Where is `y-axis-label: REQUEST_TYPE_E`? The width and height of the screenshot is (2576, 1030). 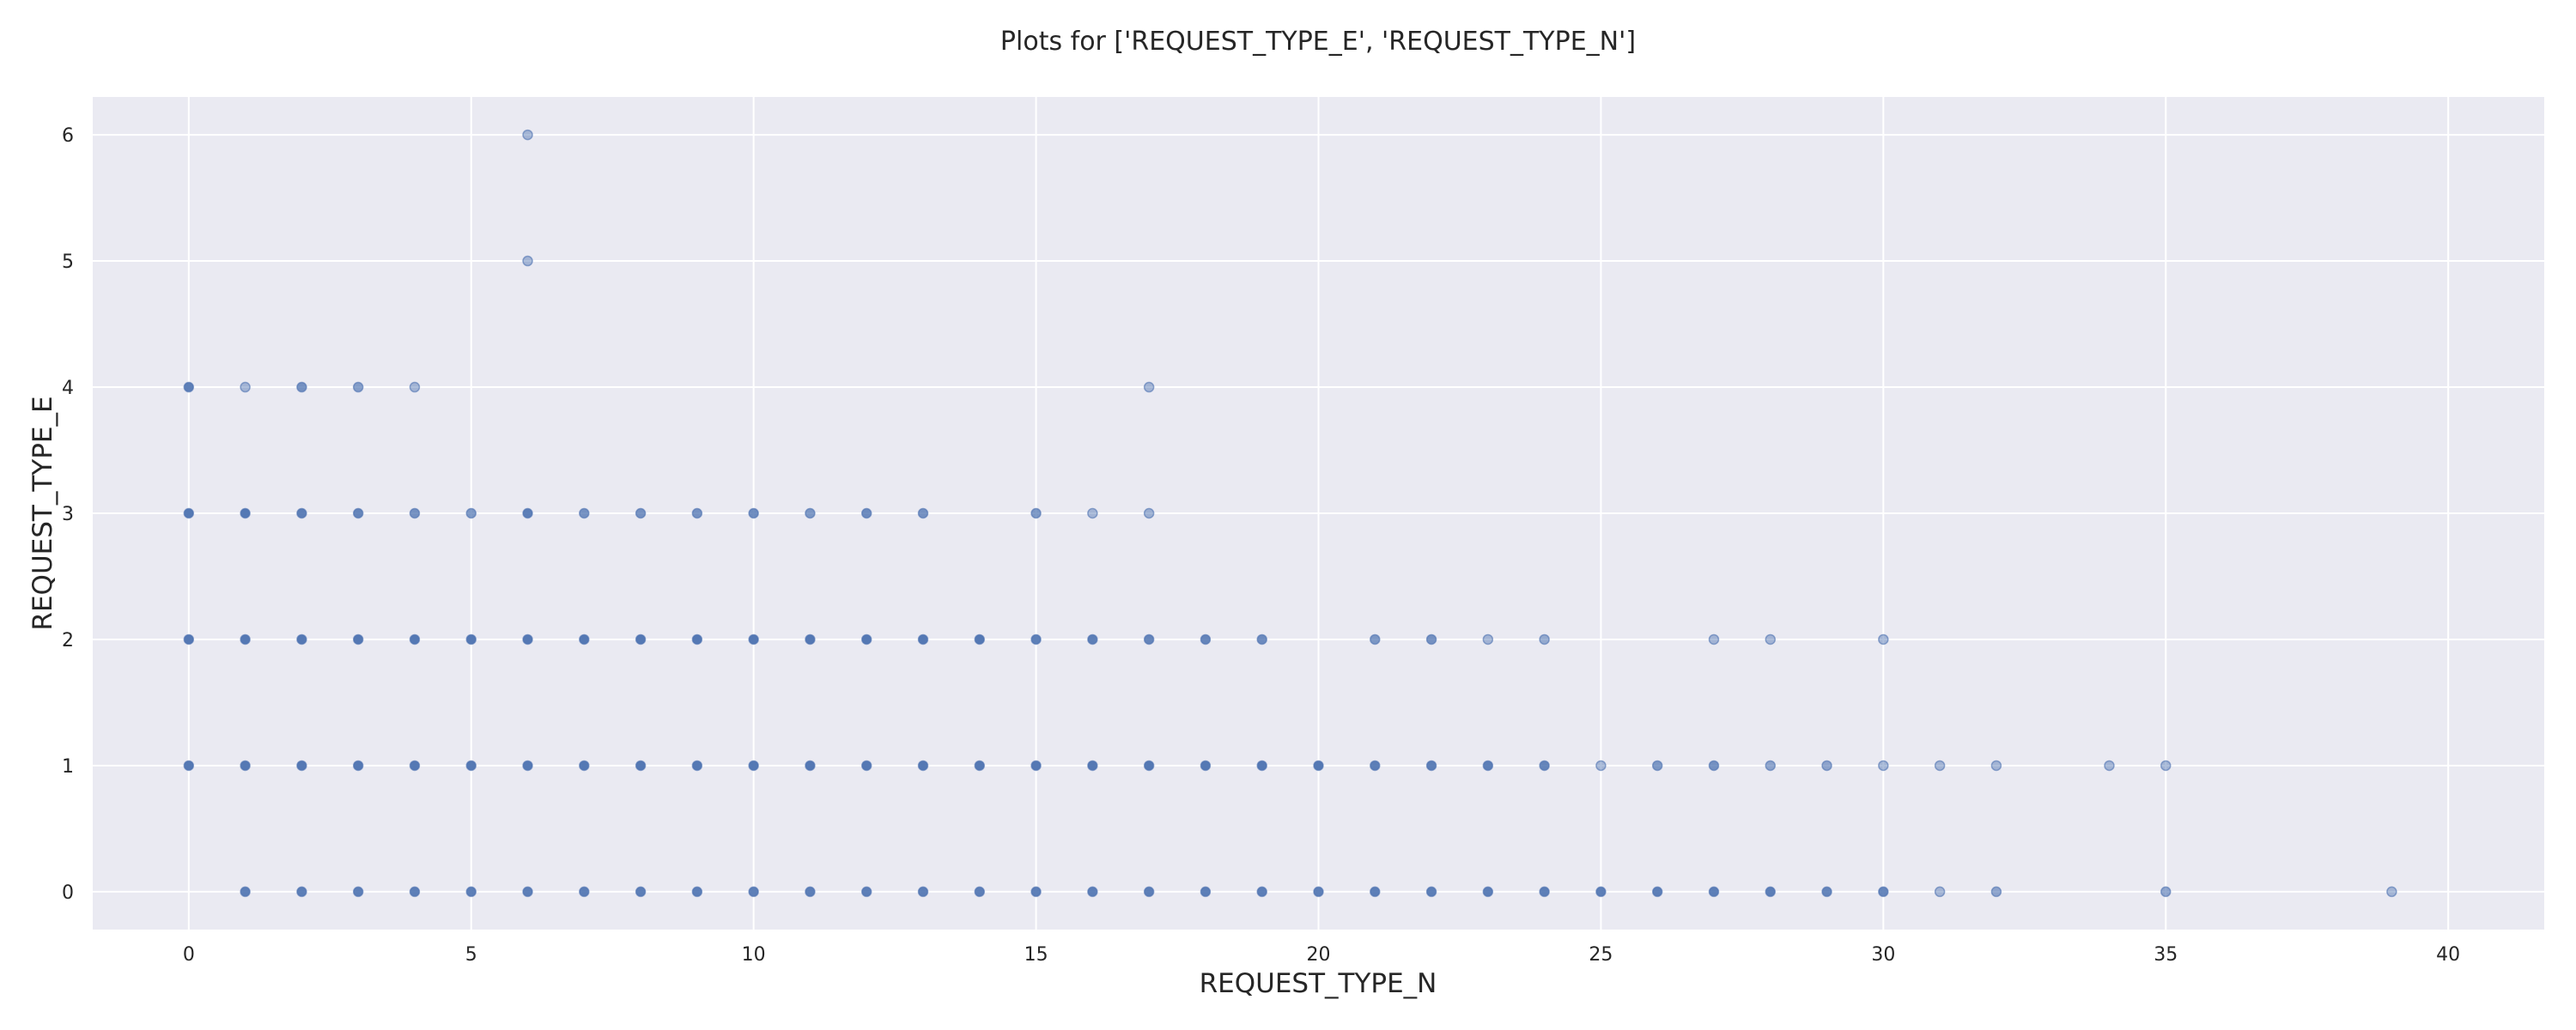
y-axis-label: REQUEST_TYPE_E is located at coordinates (42, 513).